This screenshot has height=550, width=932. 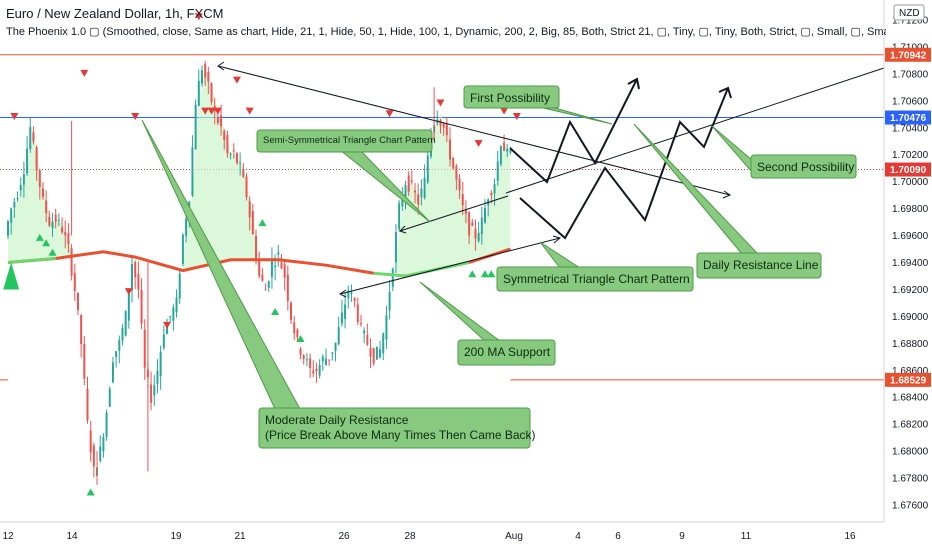 What do you see at coordinates (910, 344) in the screenshot?
I see `price-tick-label: 1.68800` at bounding box center [910, 344].